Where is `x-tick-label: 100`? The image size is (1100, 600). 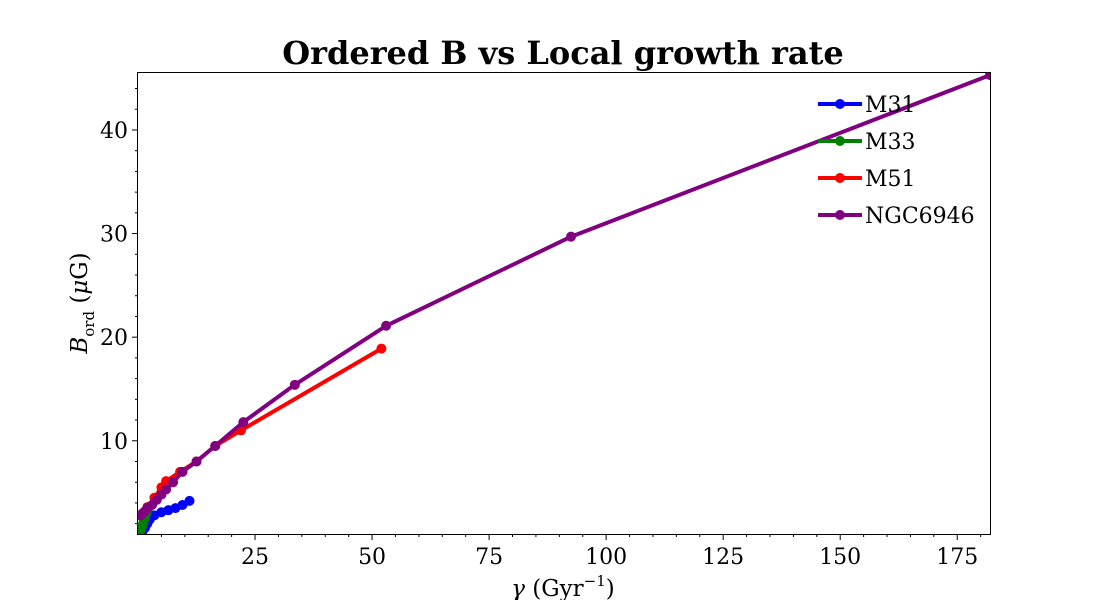 x-tick-label: 100 is located at coordinates (606, 557).